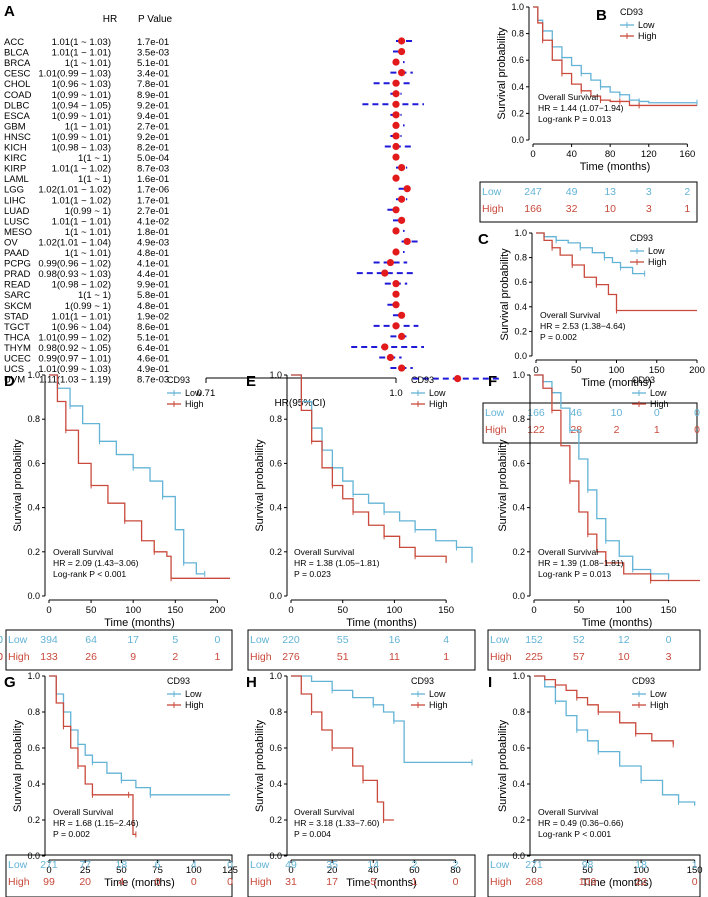  What do you see at coordinates (153, 179) in the screenshot?
I see `forest-row-p: 1.6e-01` at bounding box center [153, 179].